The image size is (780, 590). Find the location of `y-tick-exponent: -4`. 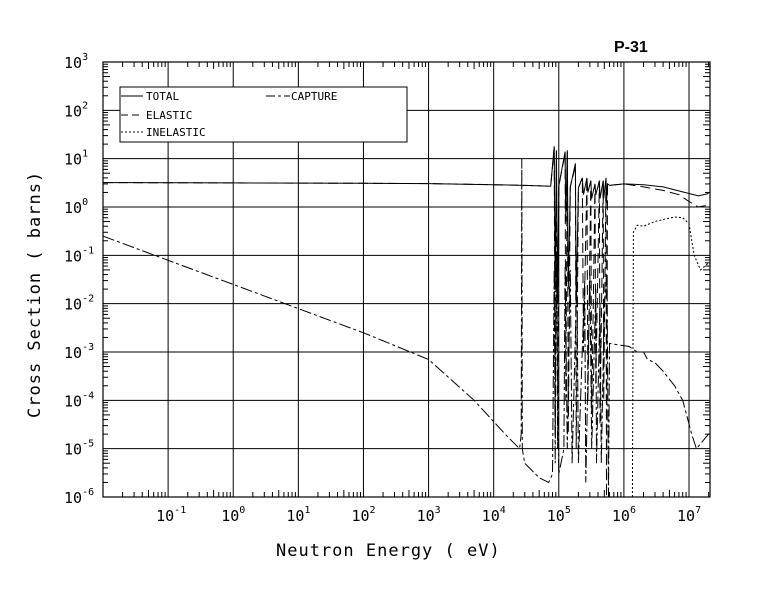

y-tick-exponent: -4 is located at coordinates (88, 395).